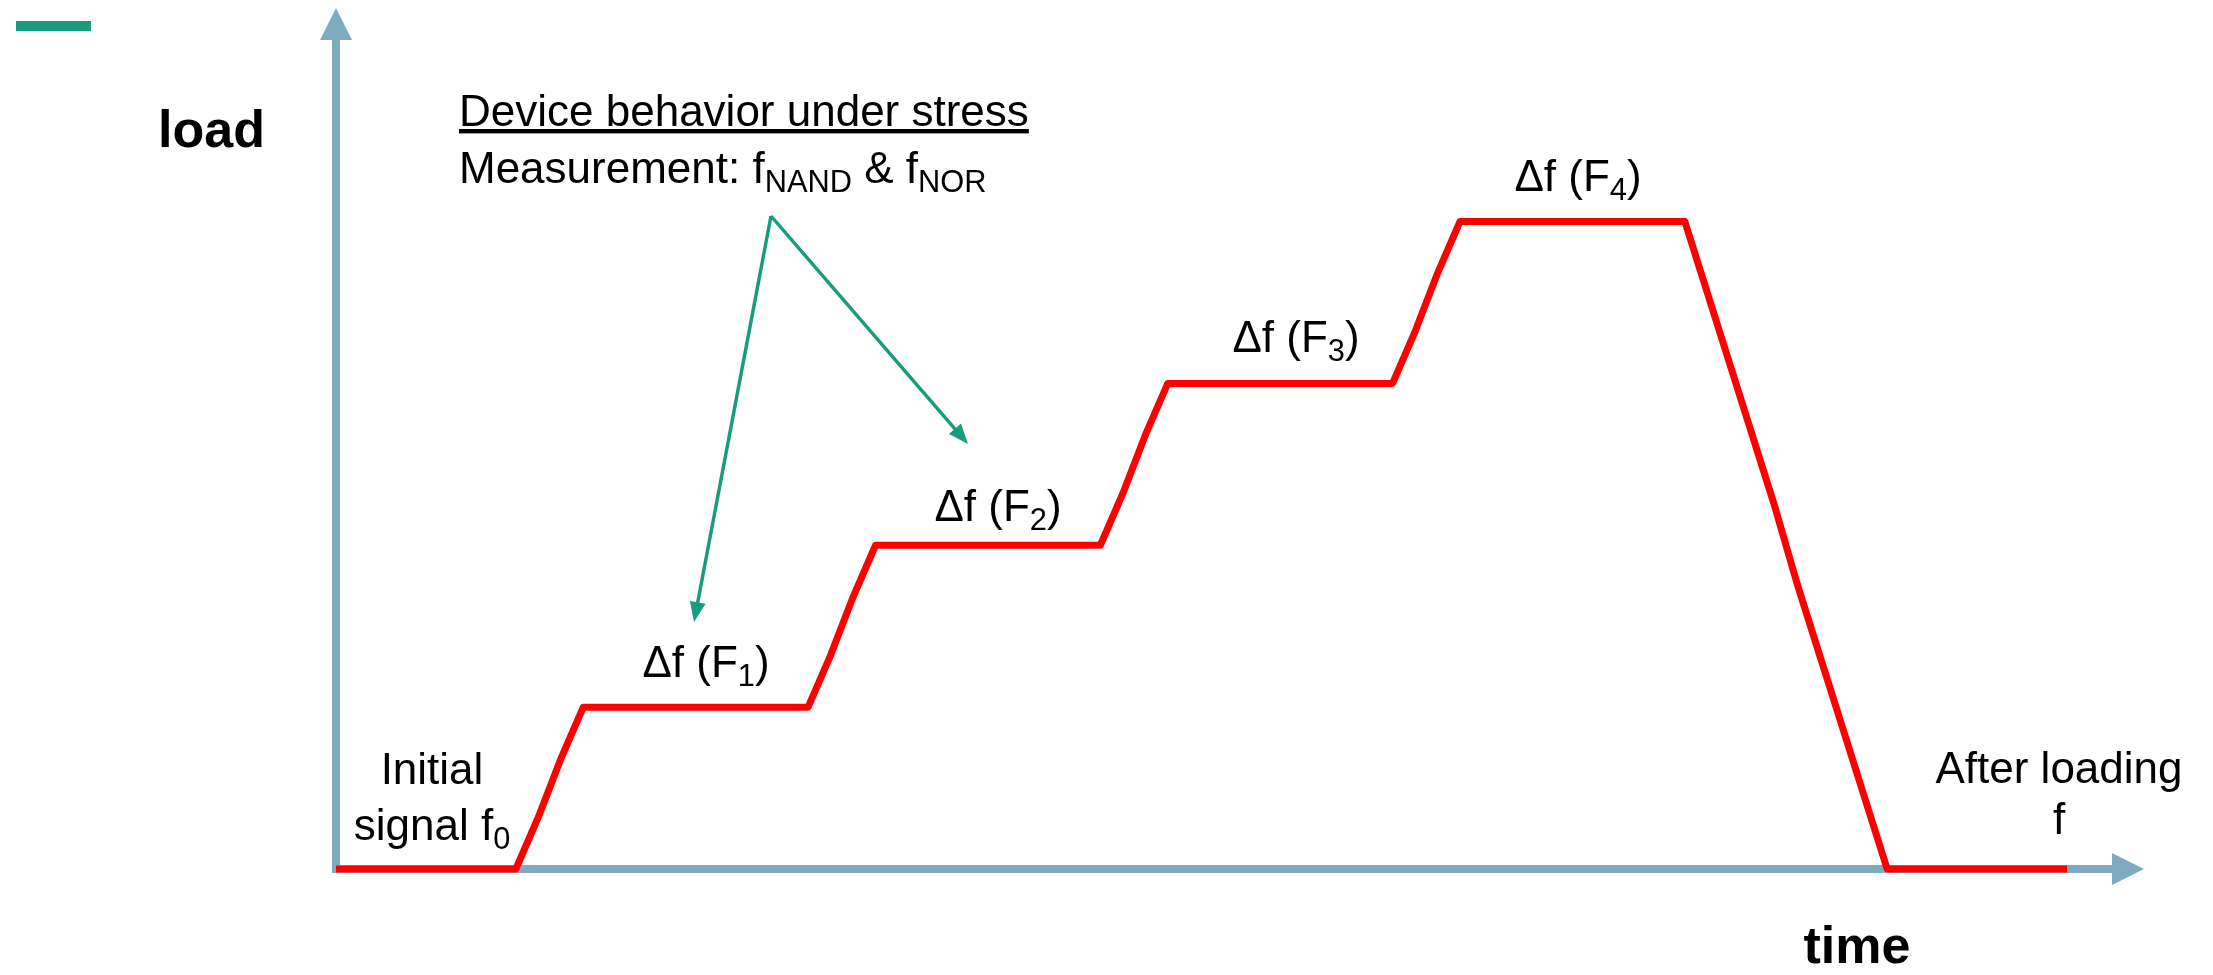  I want to click on text: Δf (F$_{4}$), so click(1578, 179).